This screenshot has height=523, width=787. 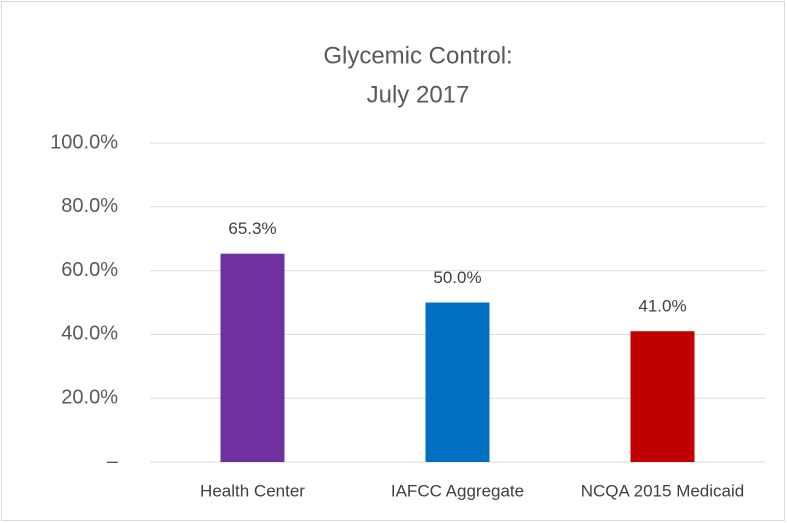 What do you see at coordinates (89, 206) in the screenshot?
I see `y-tick-label: 80.0%` at bounding box center [89, 206].